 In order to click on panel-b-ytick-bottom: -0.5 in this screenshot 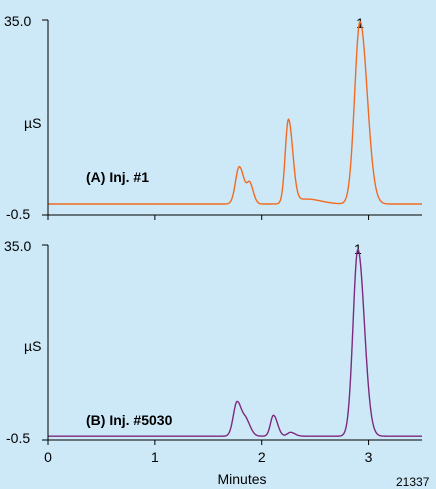, I will do `click(18, 438)`.